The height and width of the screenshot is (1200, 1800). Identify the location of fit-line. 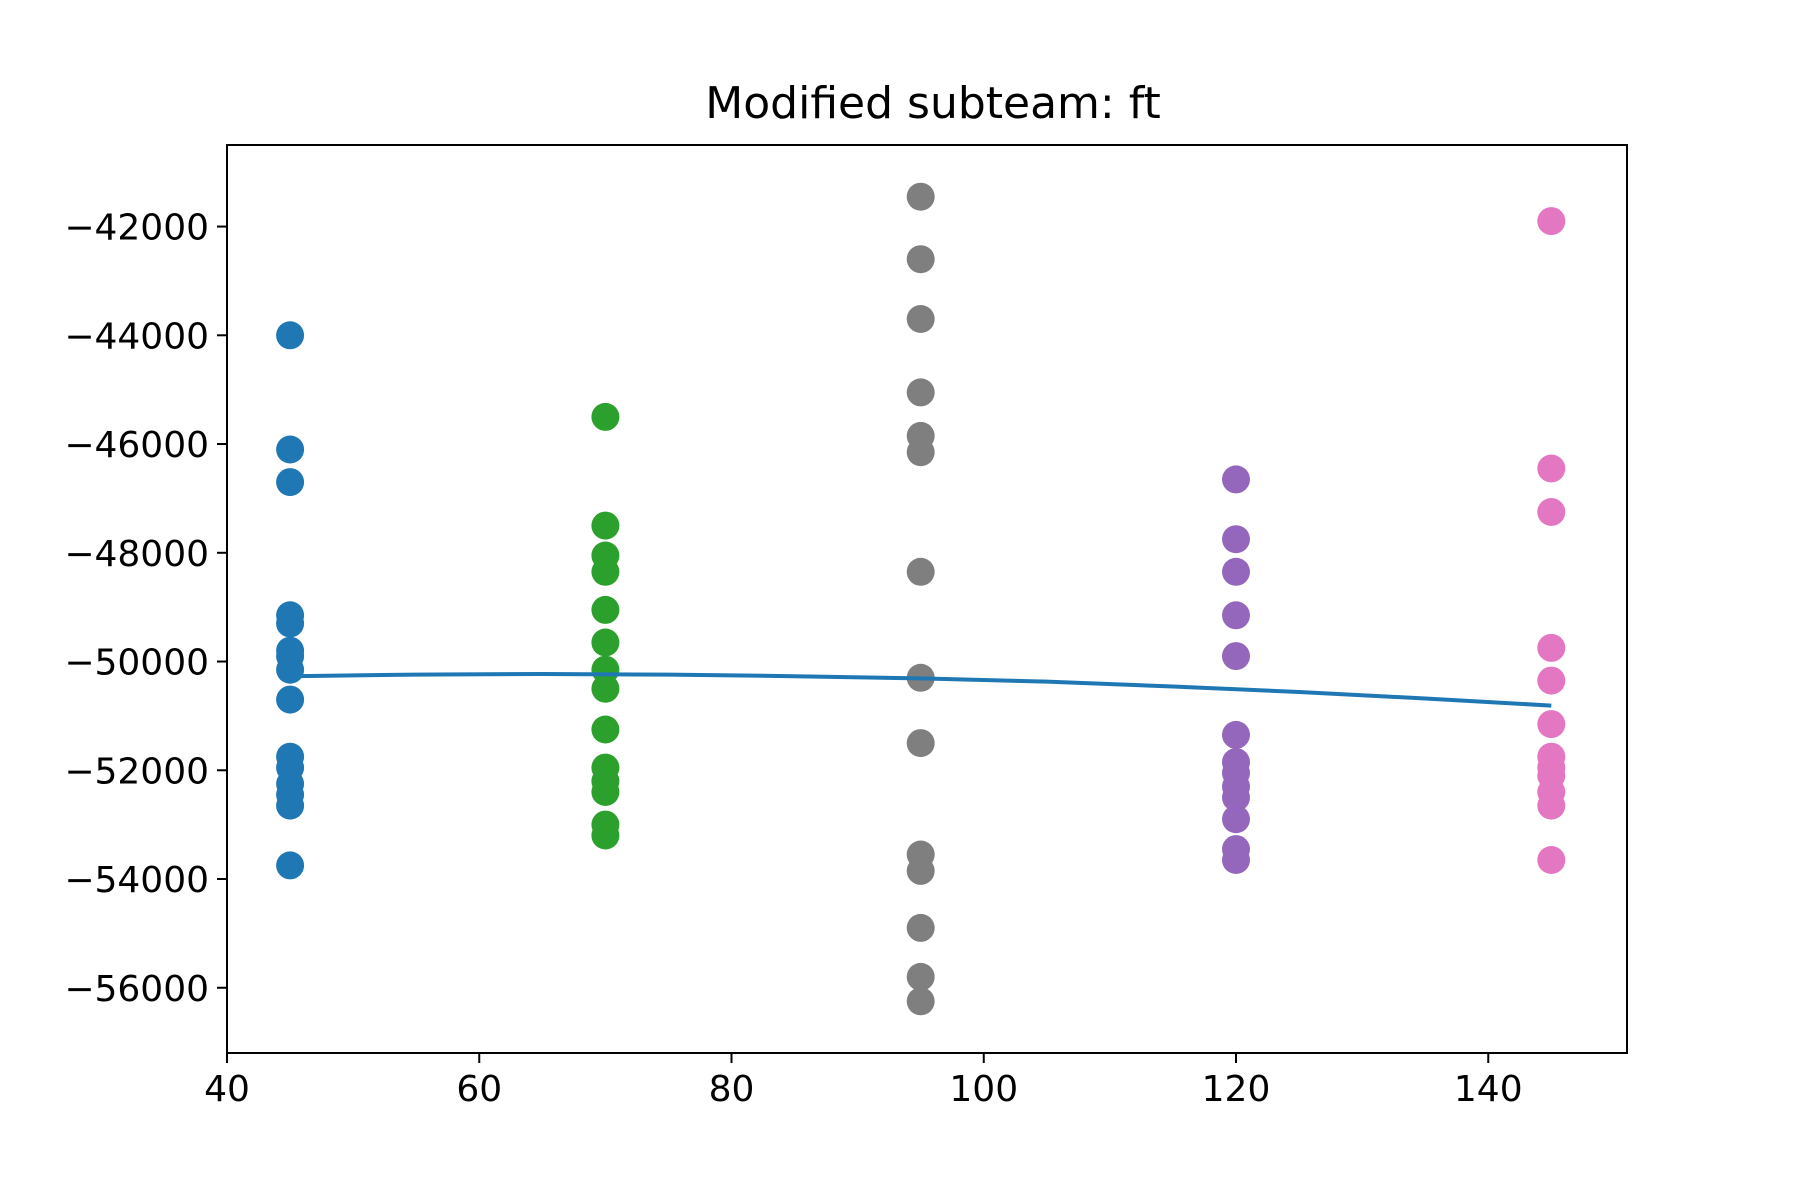
(921, 689).